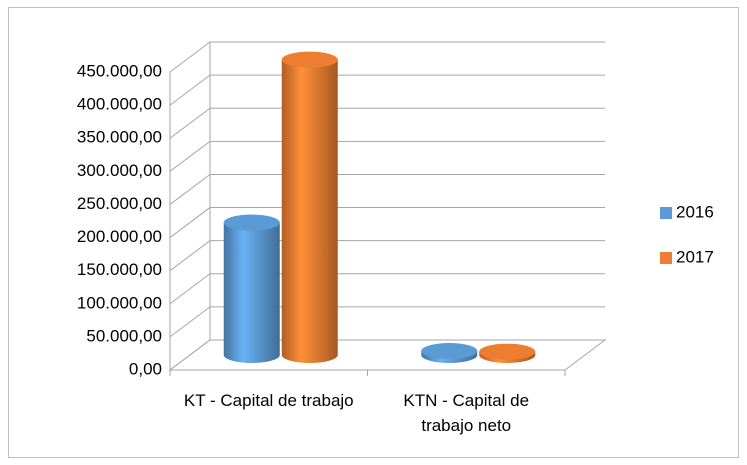  I want to click on y-tick-label: 200.000,00, so click(119, 236).